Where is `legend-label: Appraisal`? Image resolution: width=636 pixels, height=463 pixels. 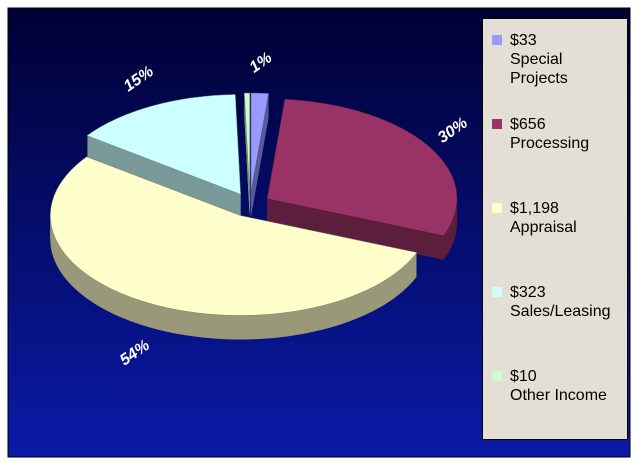 legend-label: Appraisal is located at coordinates (543, 227).